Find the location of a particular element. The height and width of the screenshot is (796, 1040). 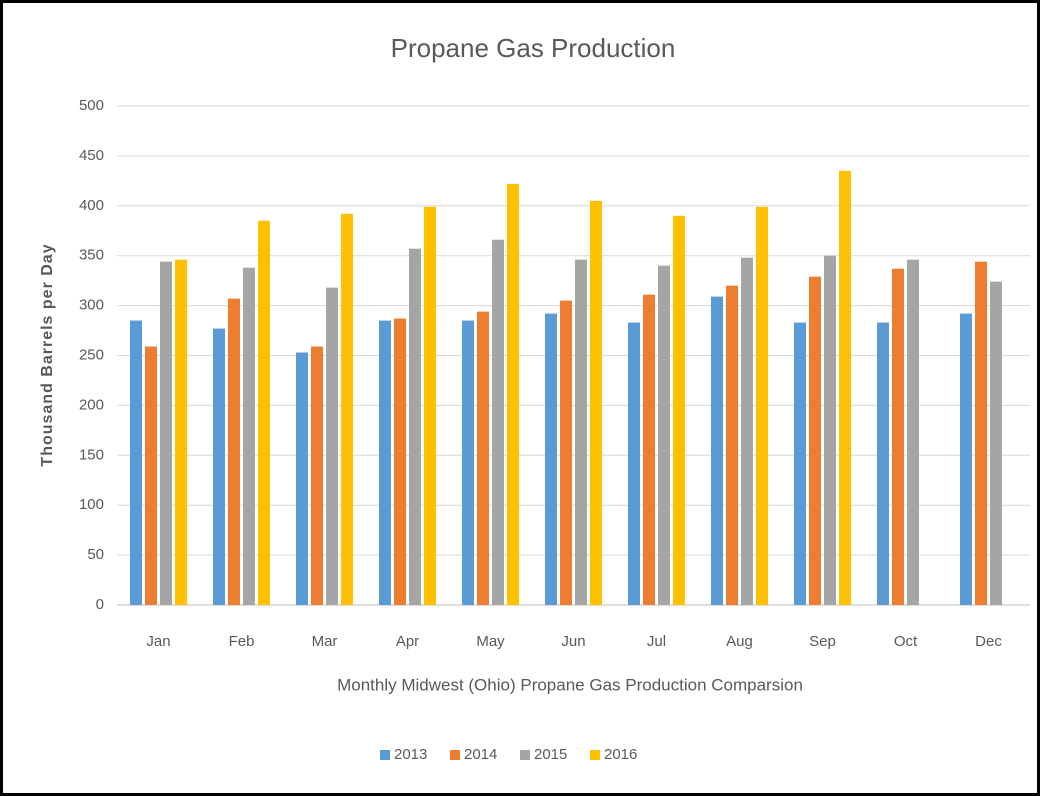

y-tick-label: 250 is located at coordinates (91, 354).